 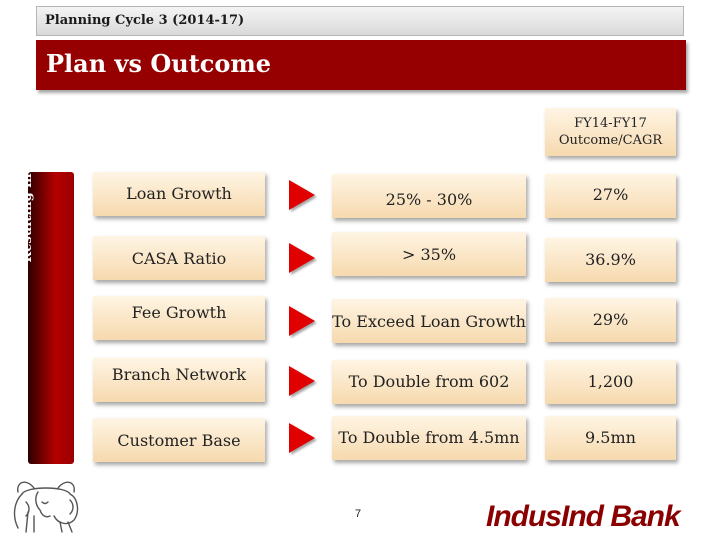 I want to click on row-target-box: To Exceed Loan Growth, so click(x=429, y=321).